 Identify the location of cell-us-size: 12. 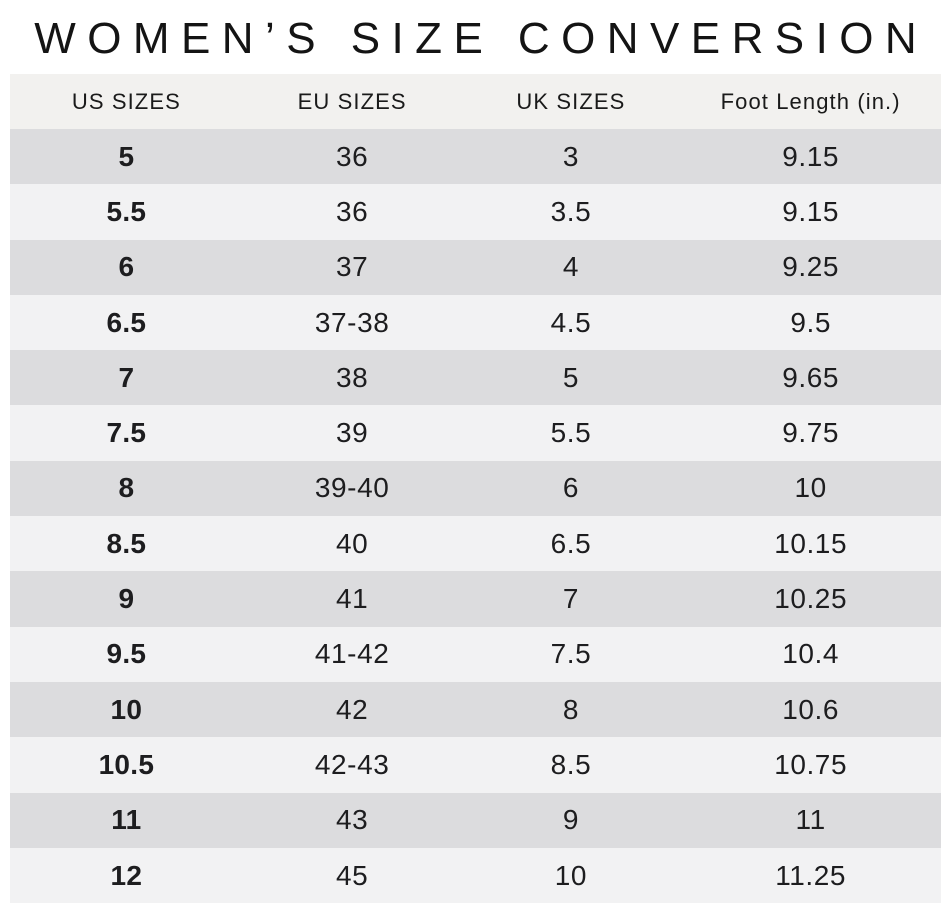
(126, 875).